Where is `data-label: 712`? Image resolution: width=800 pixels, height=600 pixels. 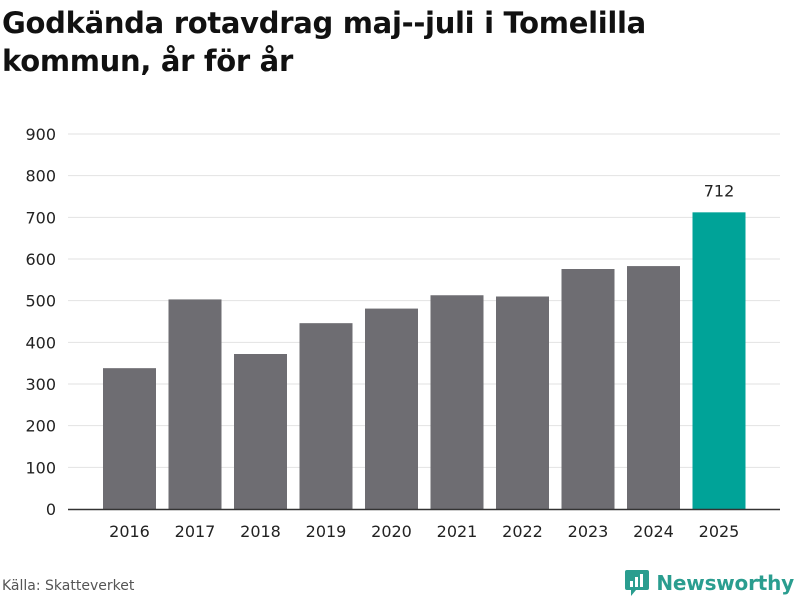
data-label: 712 is located at coordinates (719, 190).